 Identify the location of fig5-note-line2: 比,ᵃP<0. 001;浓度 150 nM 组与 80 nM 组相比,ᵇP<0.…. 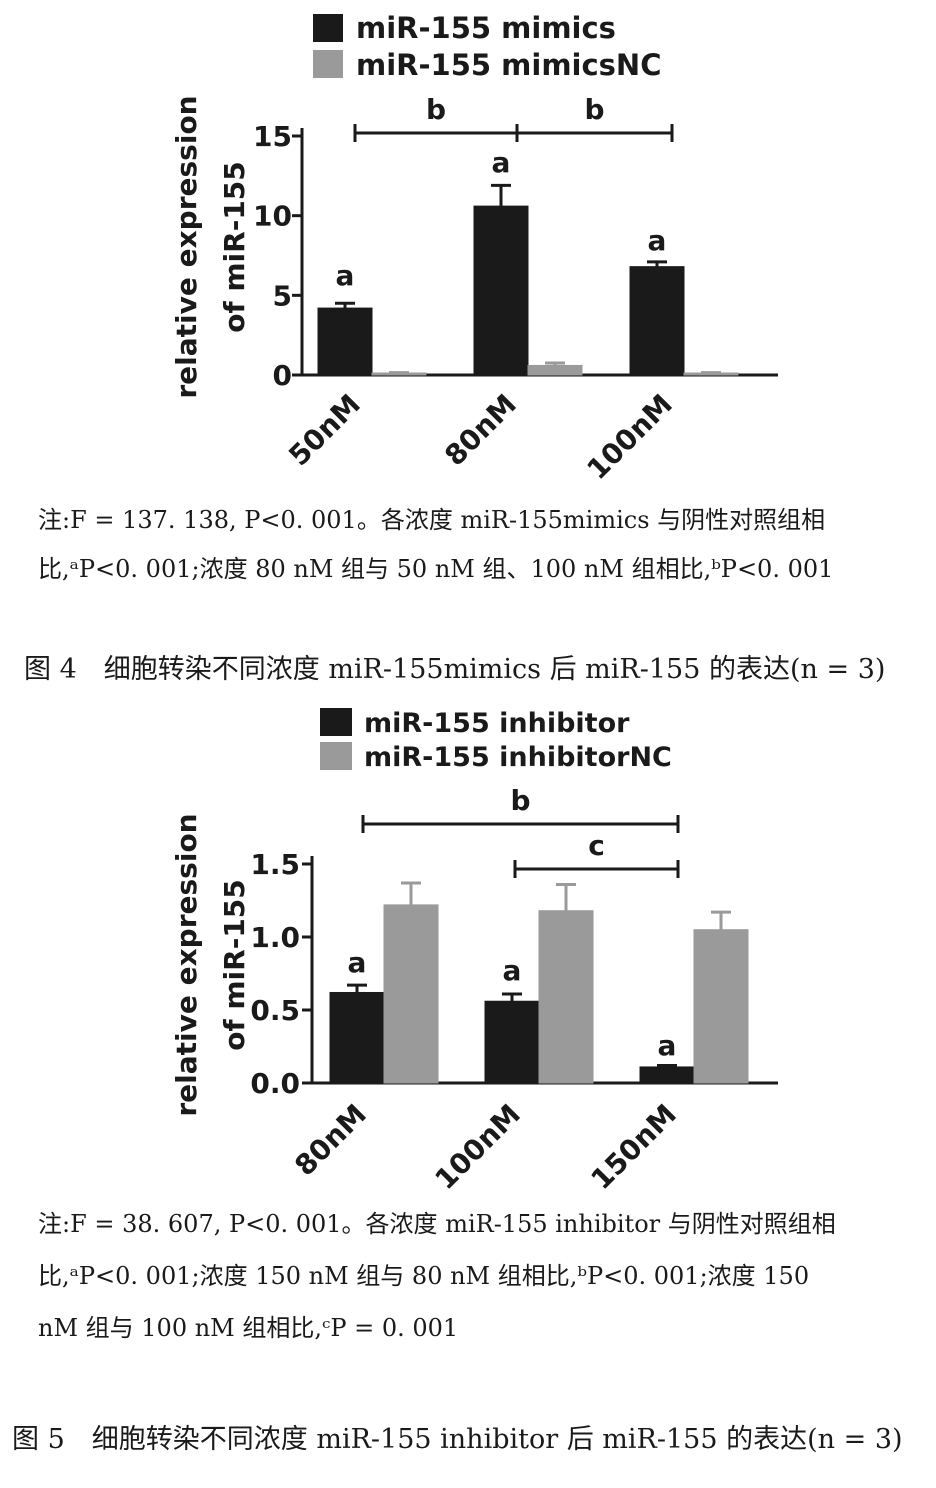
(423, 1276).